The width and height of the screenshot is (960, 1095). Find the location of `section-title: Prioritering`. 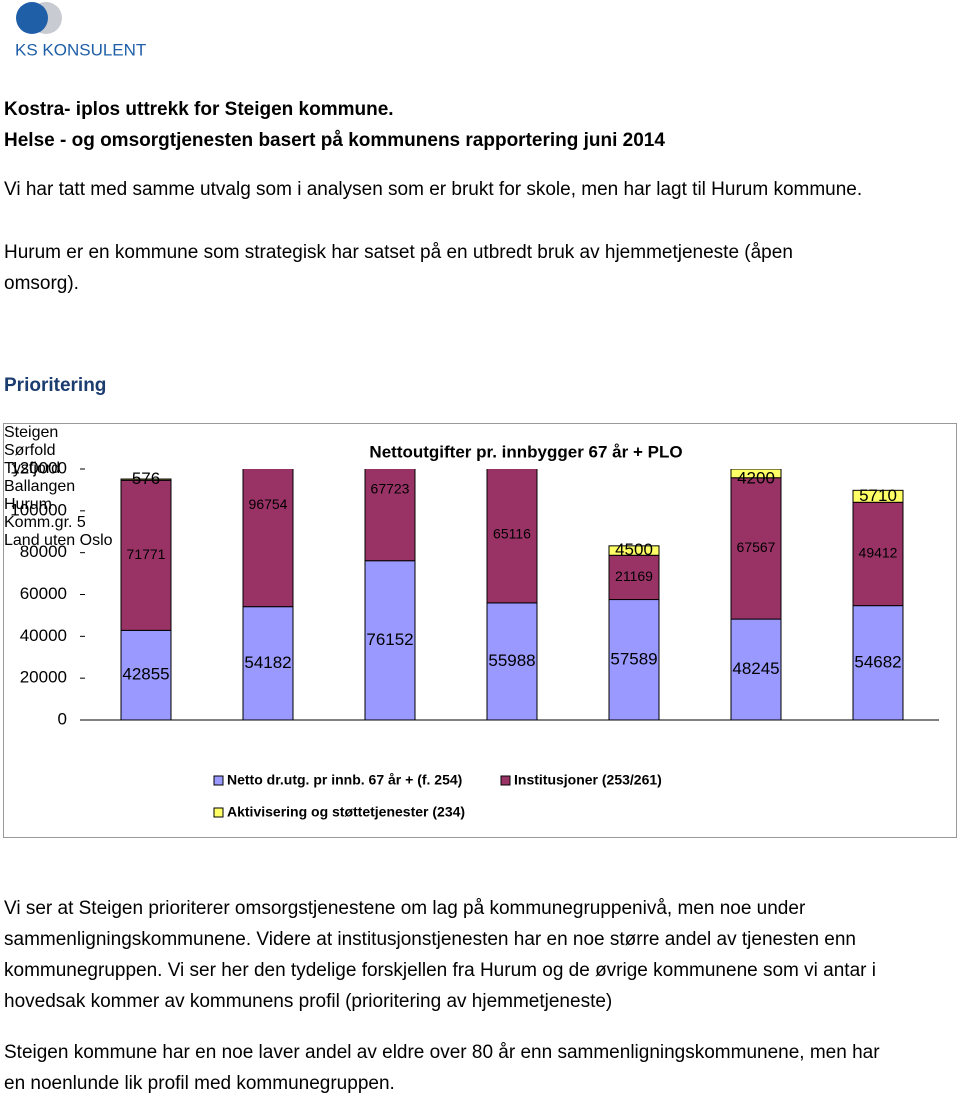

section-title: Prioritering is located at coordinates (55, 385).